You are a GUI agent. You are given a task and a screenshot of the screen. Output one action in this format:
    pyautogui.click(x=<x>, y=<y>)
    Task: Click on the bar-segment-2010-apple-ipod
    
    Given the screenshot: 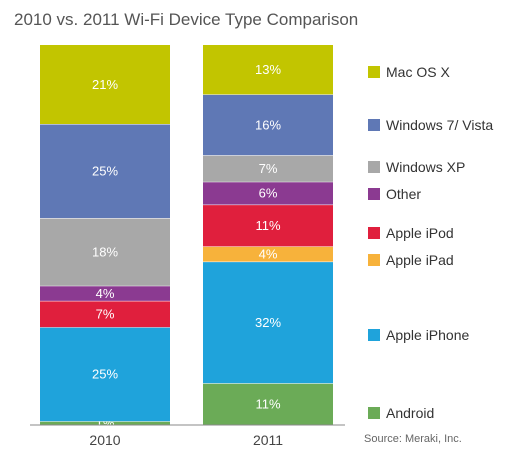 What is the action you would take?
    pyautogui.click(x=105, y=314)
    